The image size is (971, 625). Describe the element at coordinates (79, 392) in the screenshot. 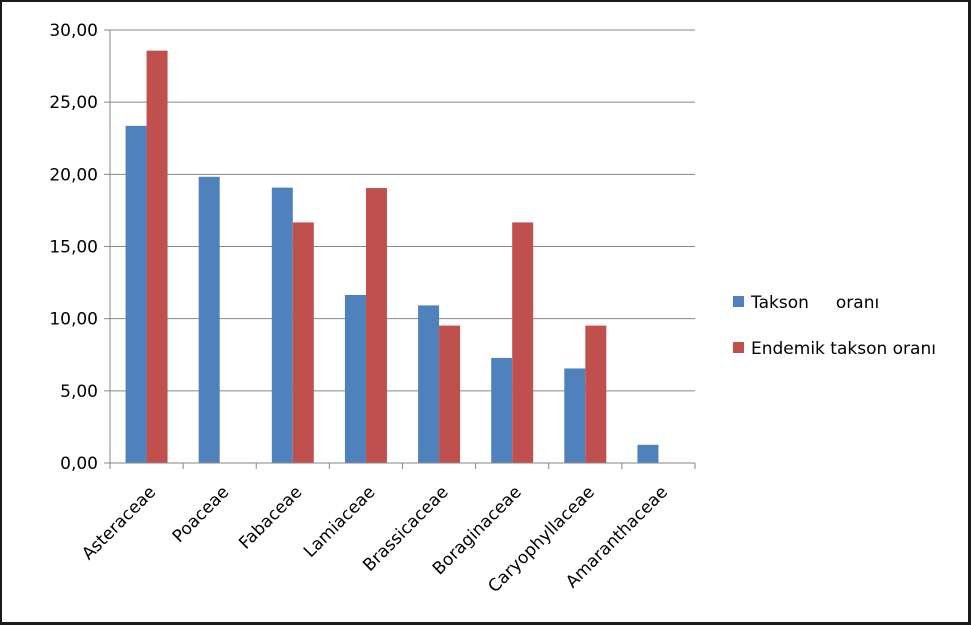

I see `y-tick-label: 5,00` at that location.